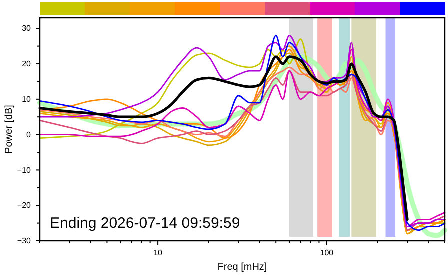  Describe the element at coordinates (27, 99) in the screenshot. I see `y-tick-label: 10` at that location.